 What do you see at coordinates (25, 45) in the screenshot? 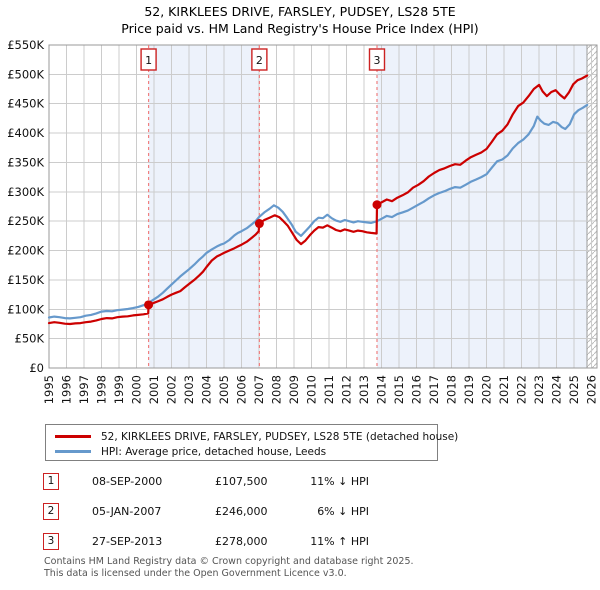
I see `y-tick-label: £550K` at bounding box center [25, 45].